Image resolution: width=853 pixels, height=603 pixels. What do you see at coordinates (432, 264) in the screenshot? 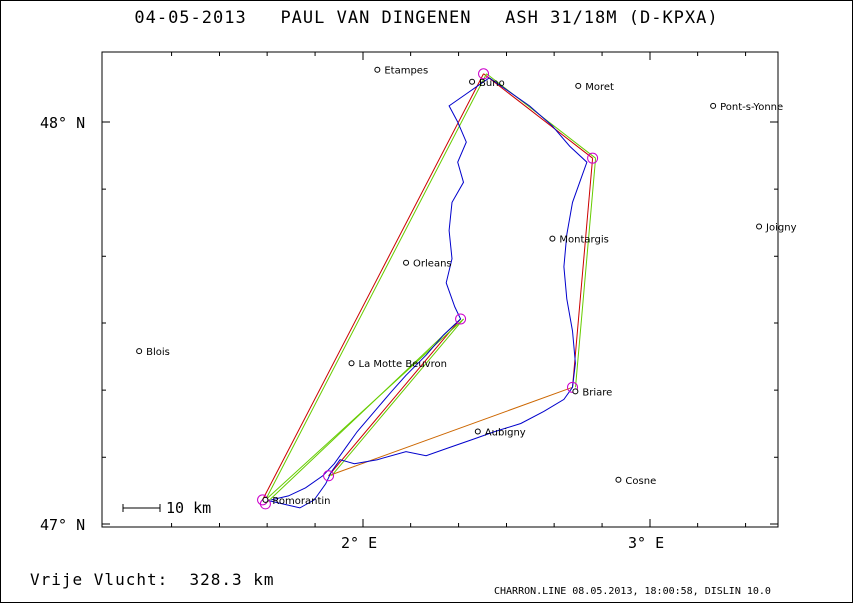
I see `town-label: Orleans` at bounding box center [432, 264].